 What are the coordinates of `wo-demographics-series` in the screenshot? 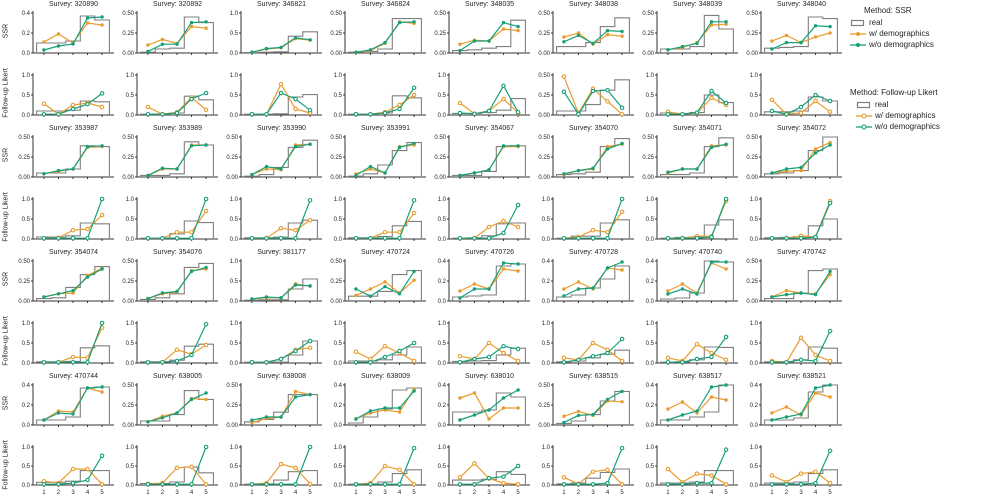 It's located at (281, 219).